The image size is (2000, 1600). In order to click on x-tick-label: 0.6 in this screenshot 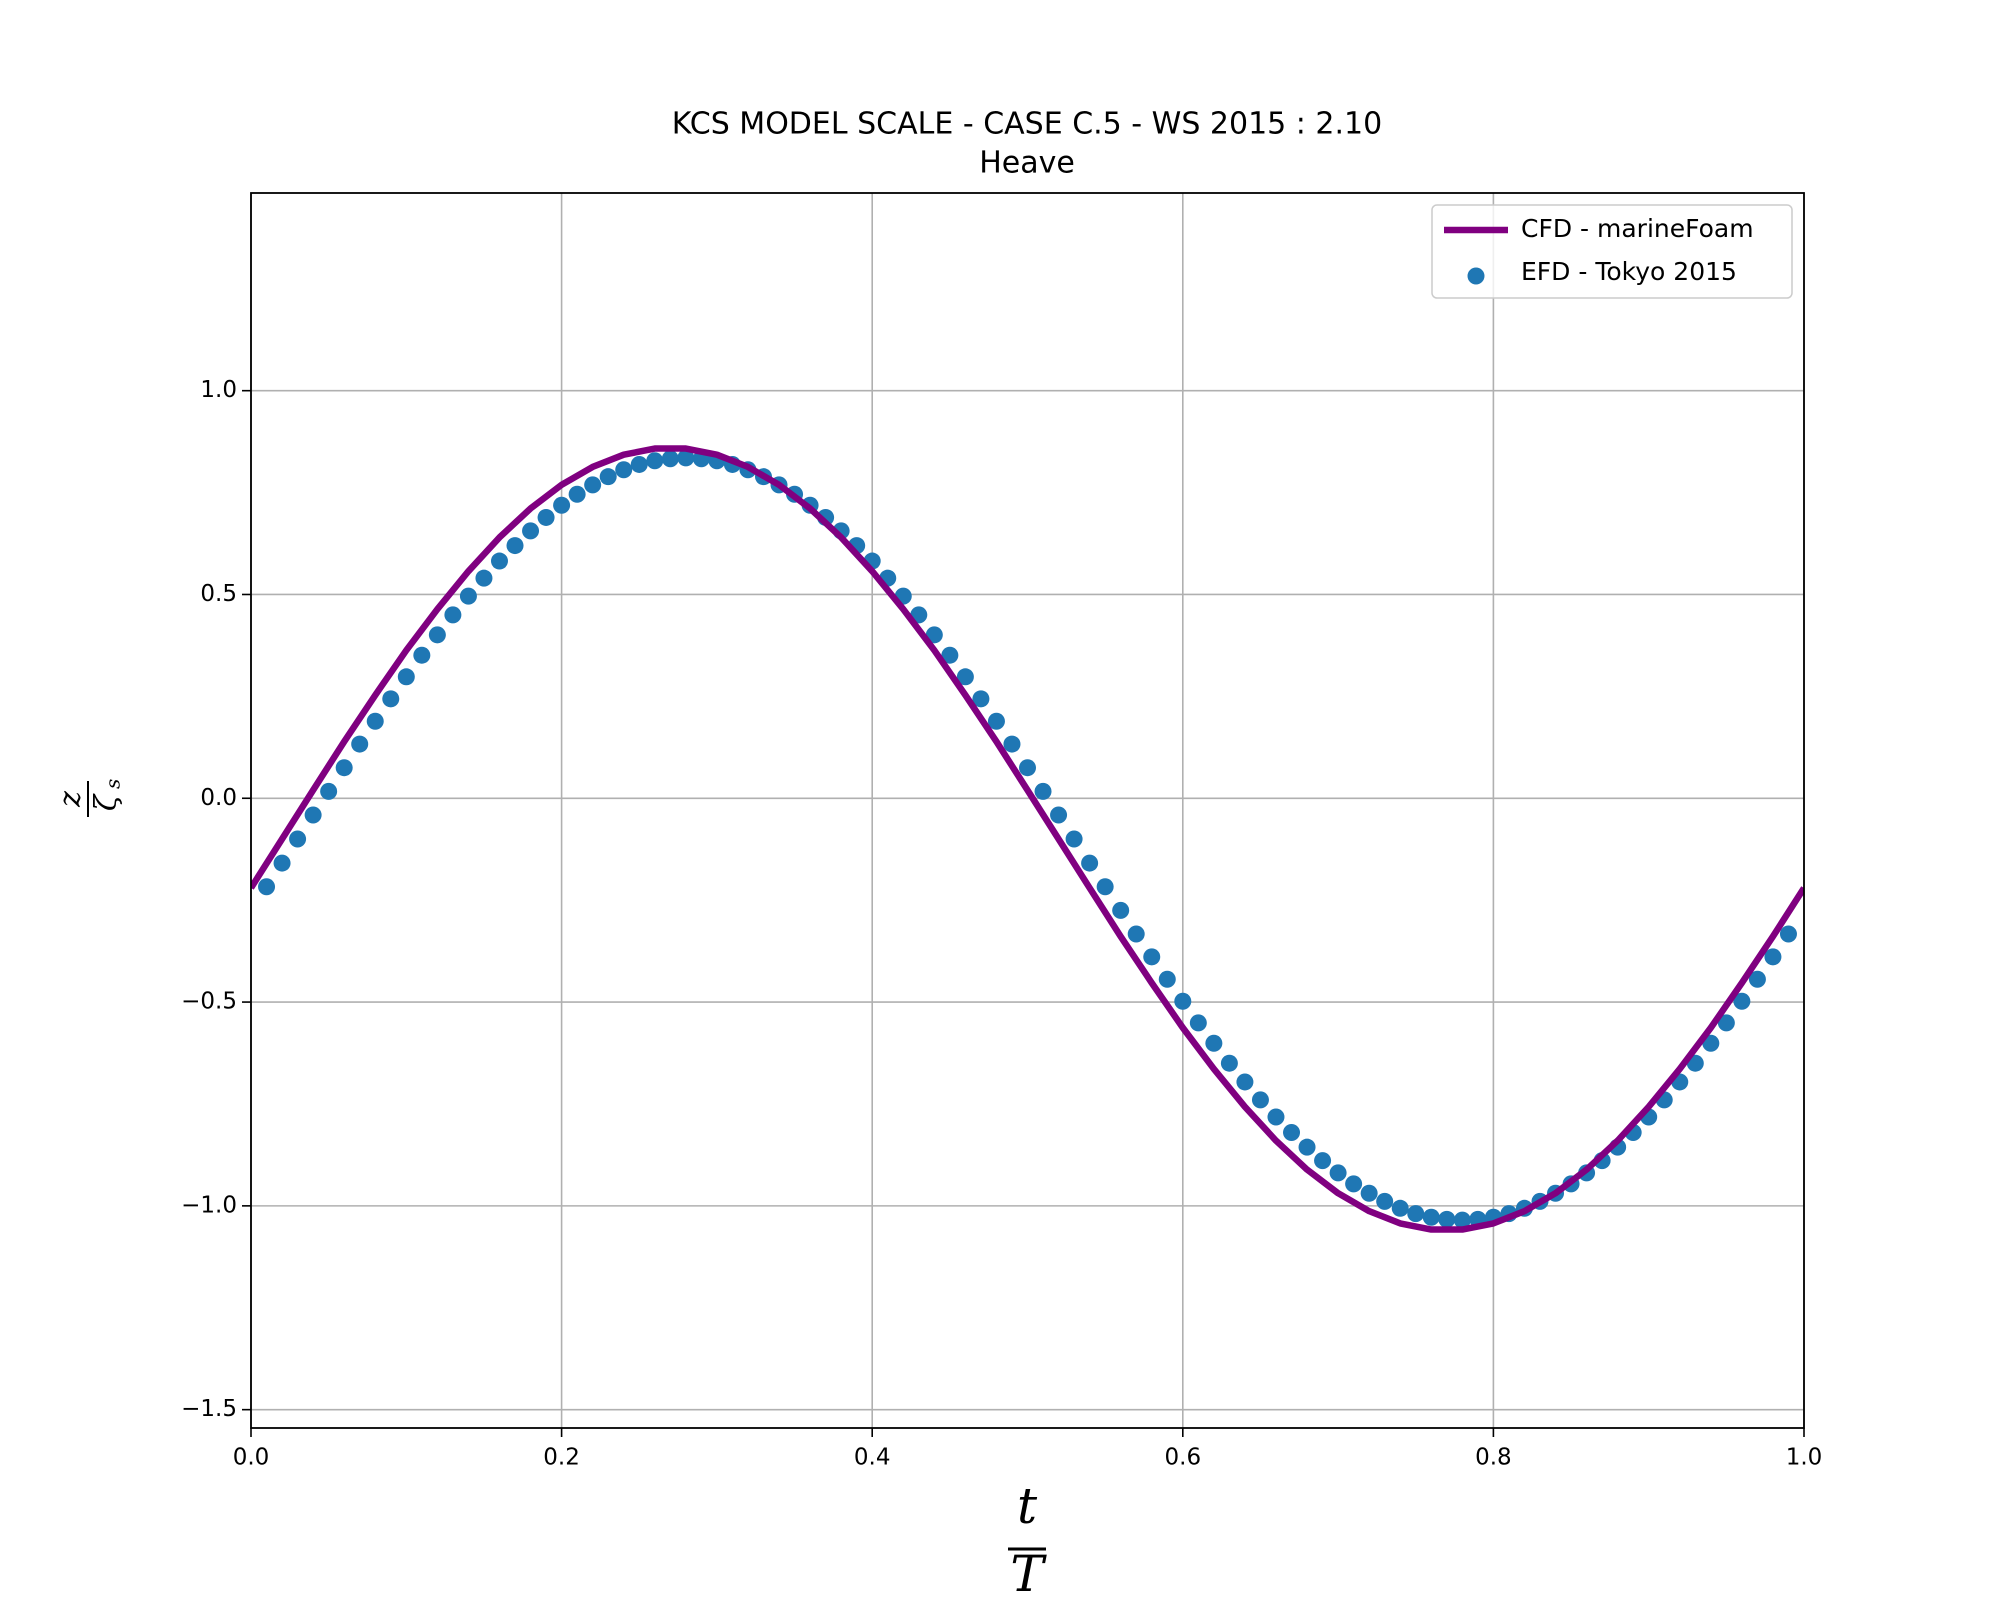, I will do `click(1183, 1458)`.